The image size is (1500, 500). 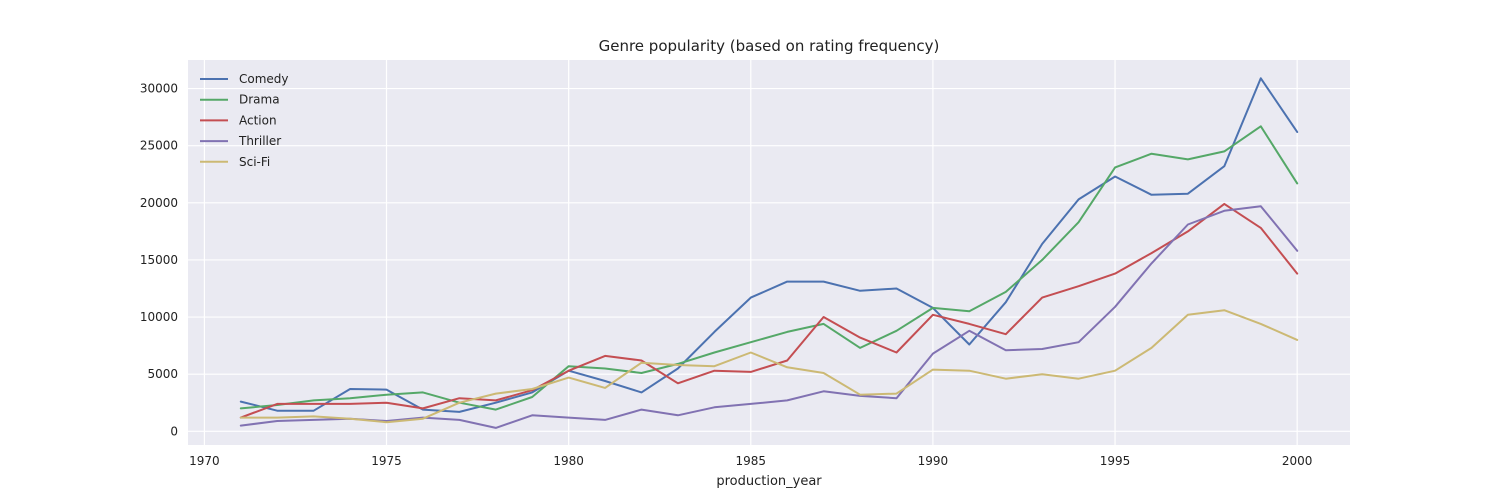 I want to click on legend-label-comedy: Comedy, so click(x=264, y=79).